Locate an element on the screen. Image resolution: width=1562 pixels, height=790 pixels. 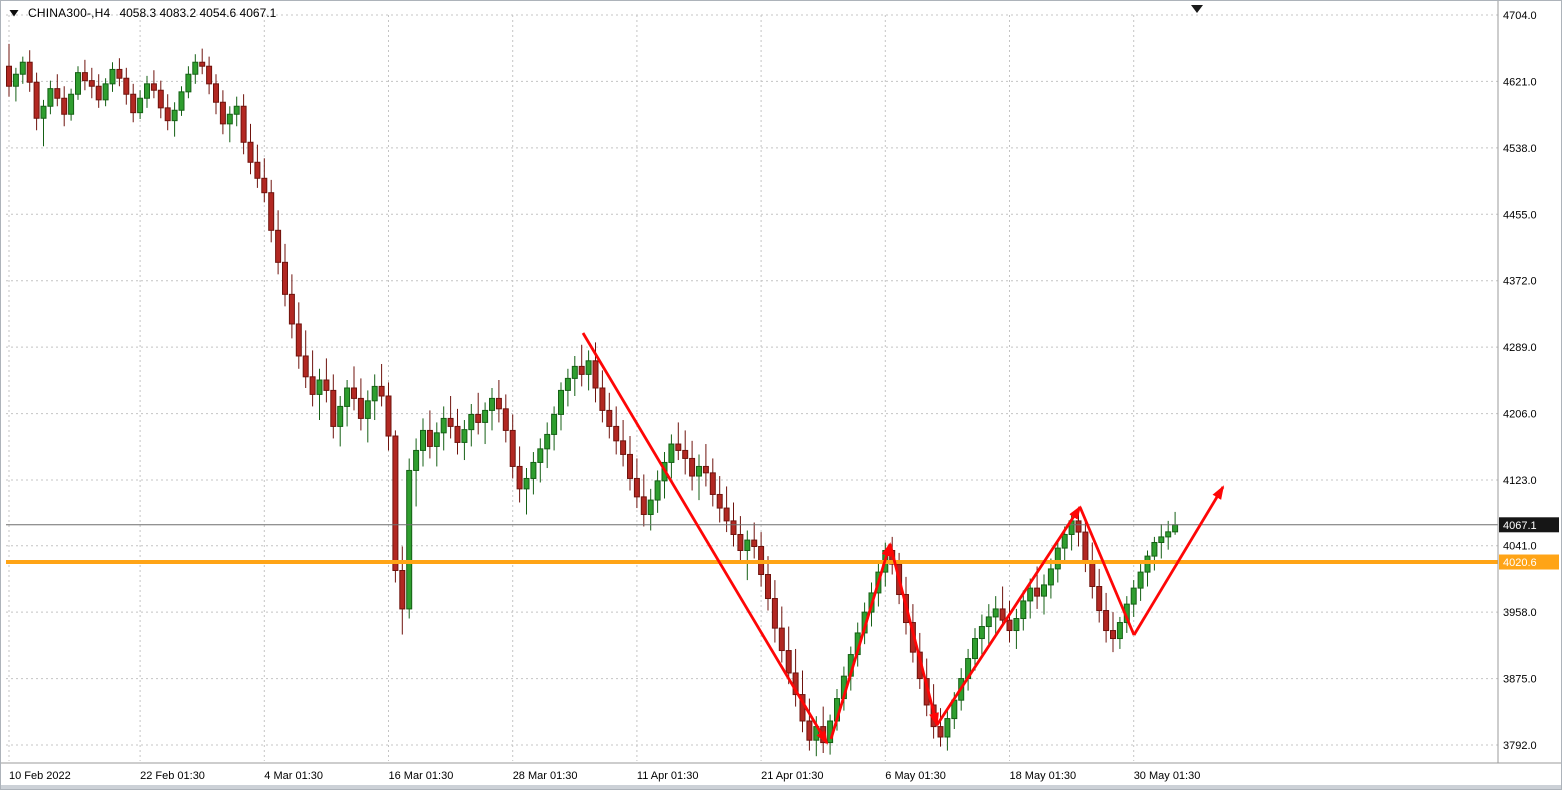
orange-level-tag: 4020.6 is located at coordinates (1529, 562).